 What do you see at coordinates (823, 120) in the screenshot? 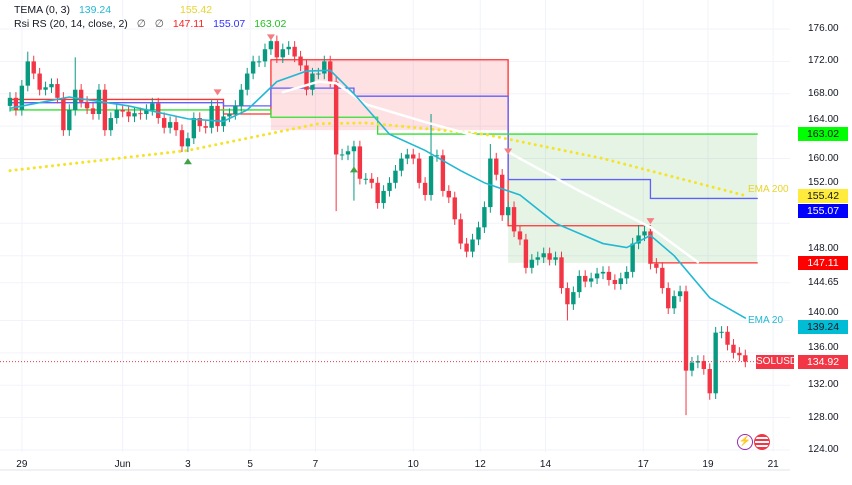
I see `price-tick-label: 164.00` at bounding box center [823, 120].